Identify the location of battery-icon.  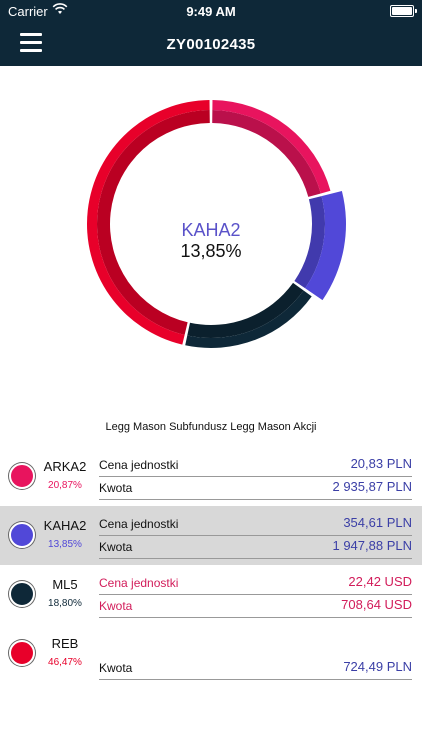
(403, 11).